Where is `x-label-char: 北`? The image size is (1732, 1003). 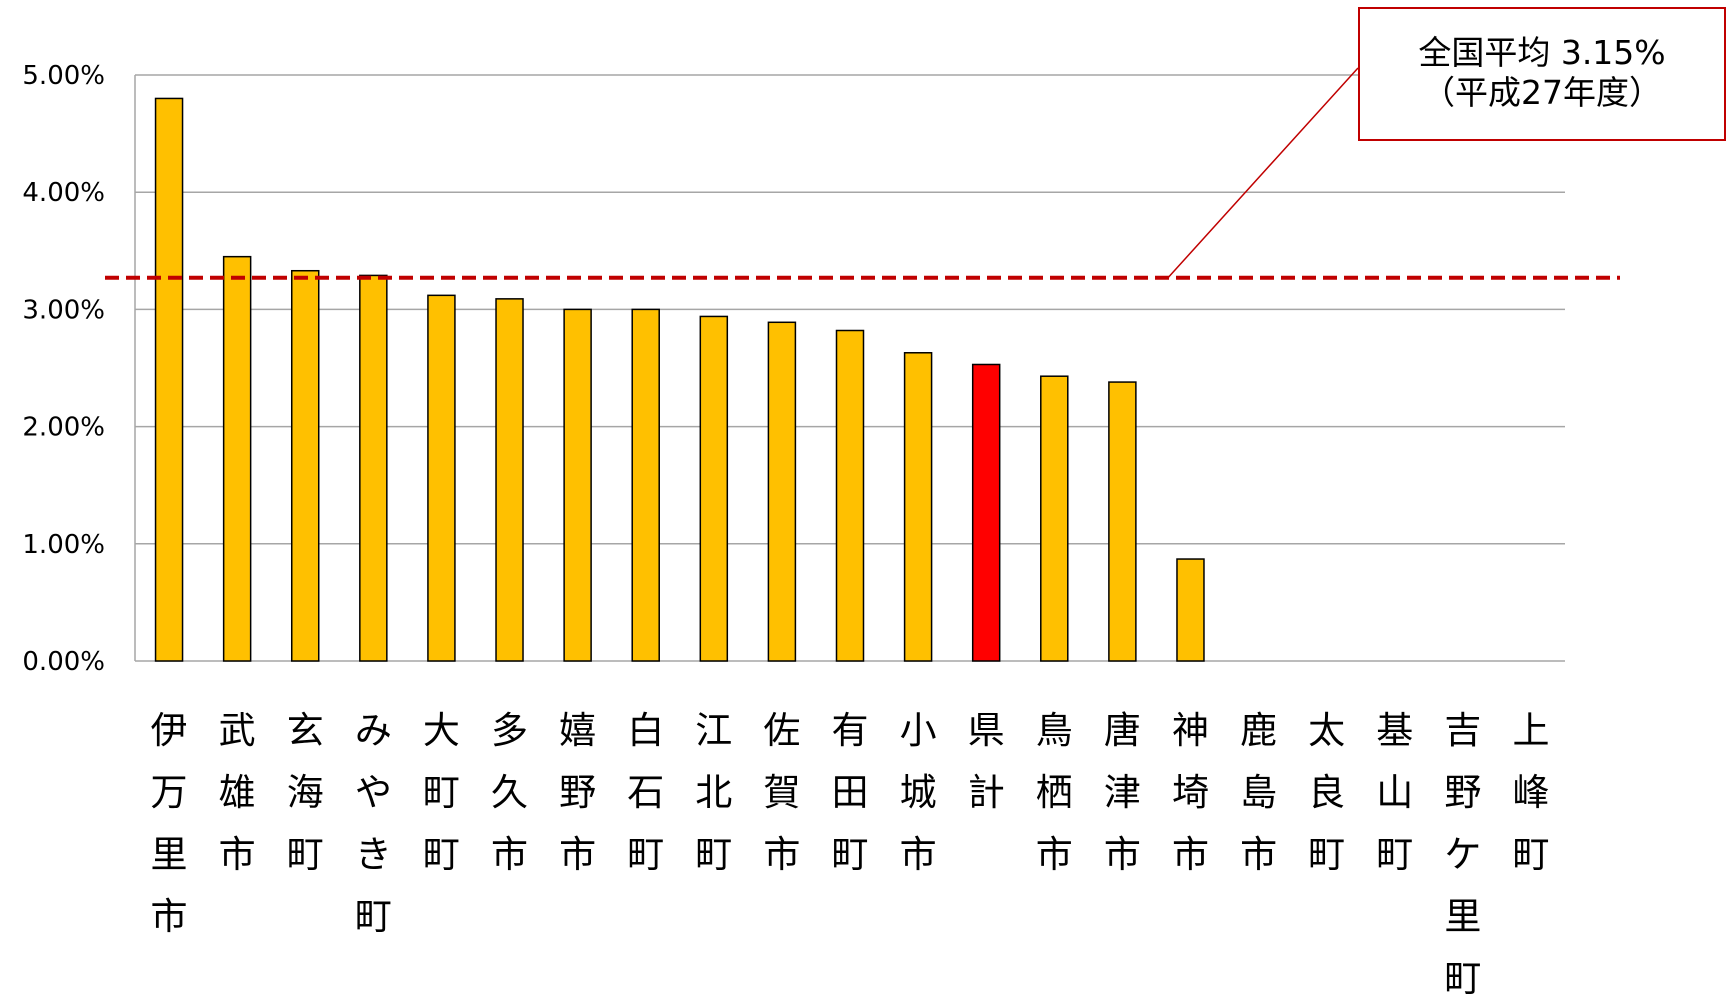 x-label-char: 北 is located at coordinates (713, 792).